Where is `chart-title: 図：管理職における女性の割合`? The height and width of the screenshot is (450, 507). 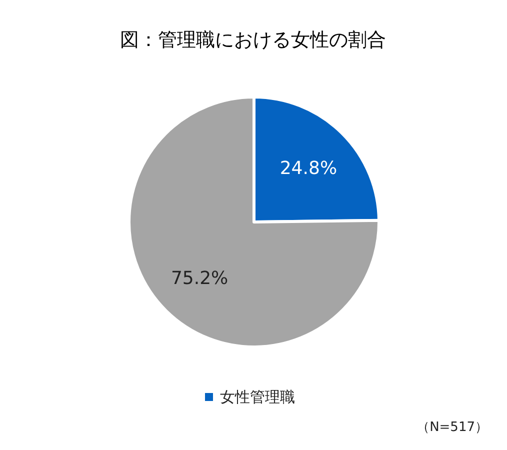
chart-title: 図：管理職における女性の割合 is located at coordinates (253, 40).